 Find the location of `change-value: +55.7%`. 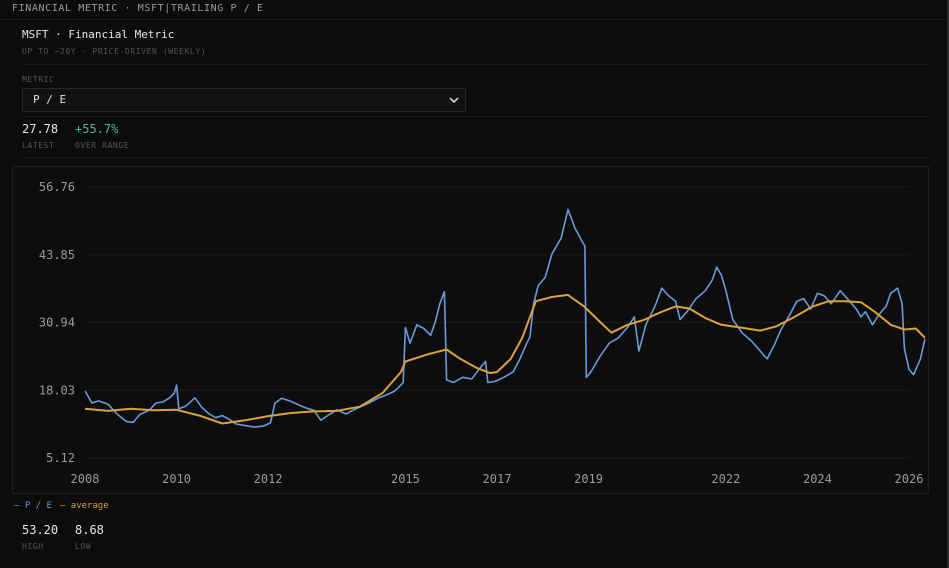

change-value: +55.7% is located at coordinates (97, 129).